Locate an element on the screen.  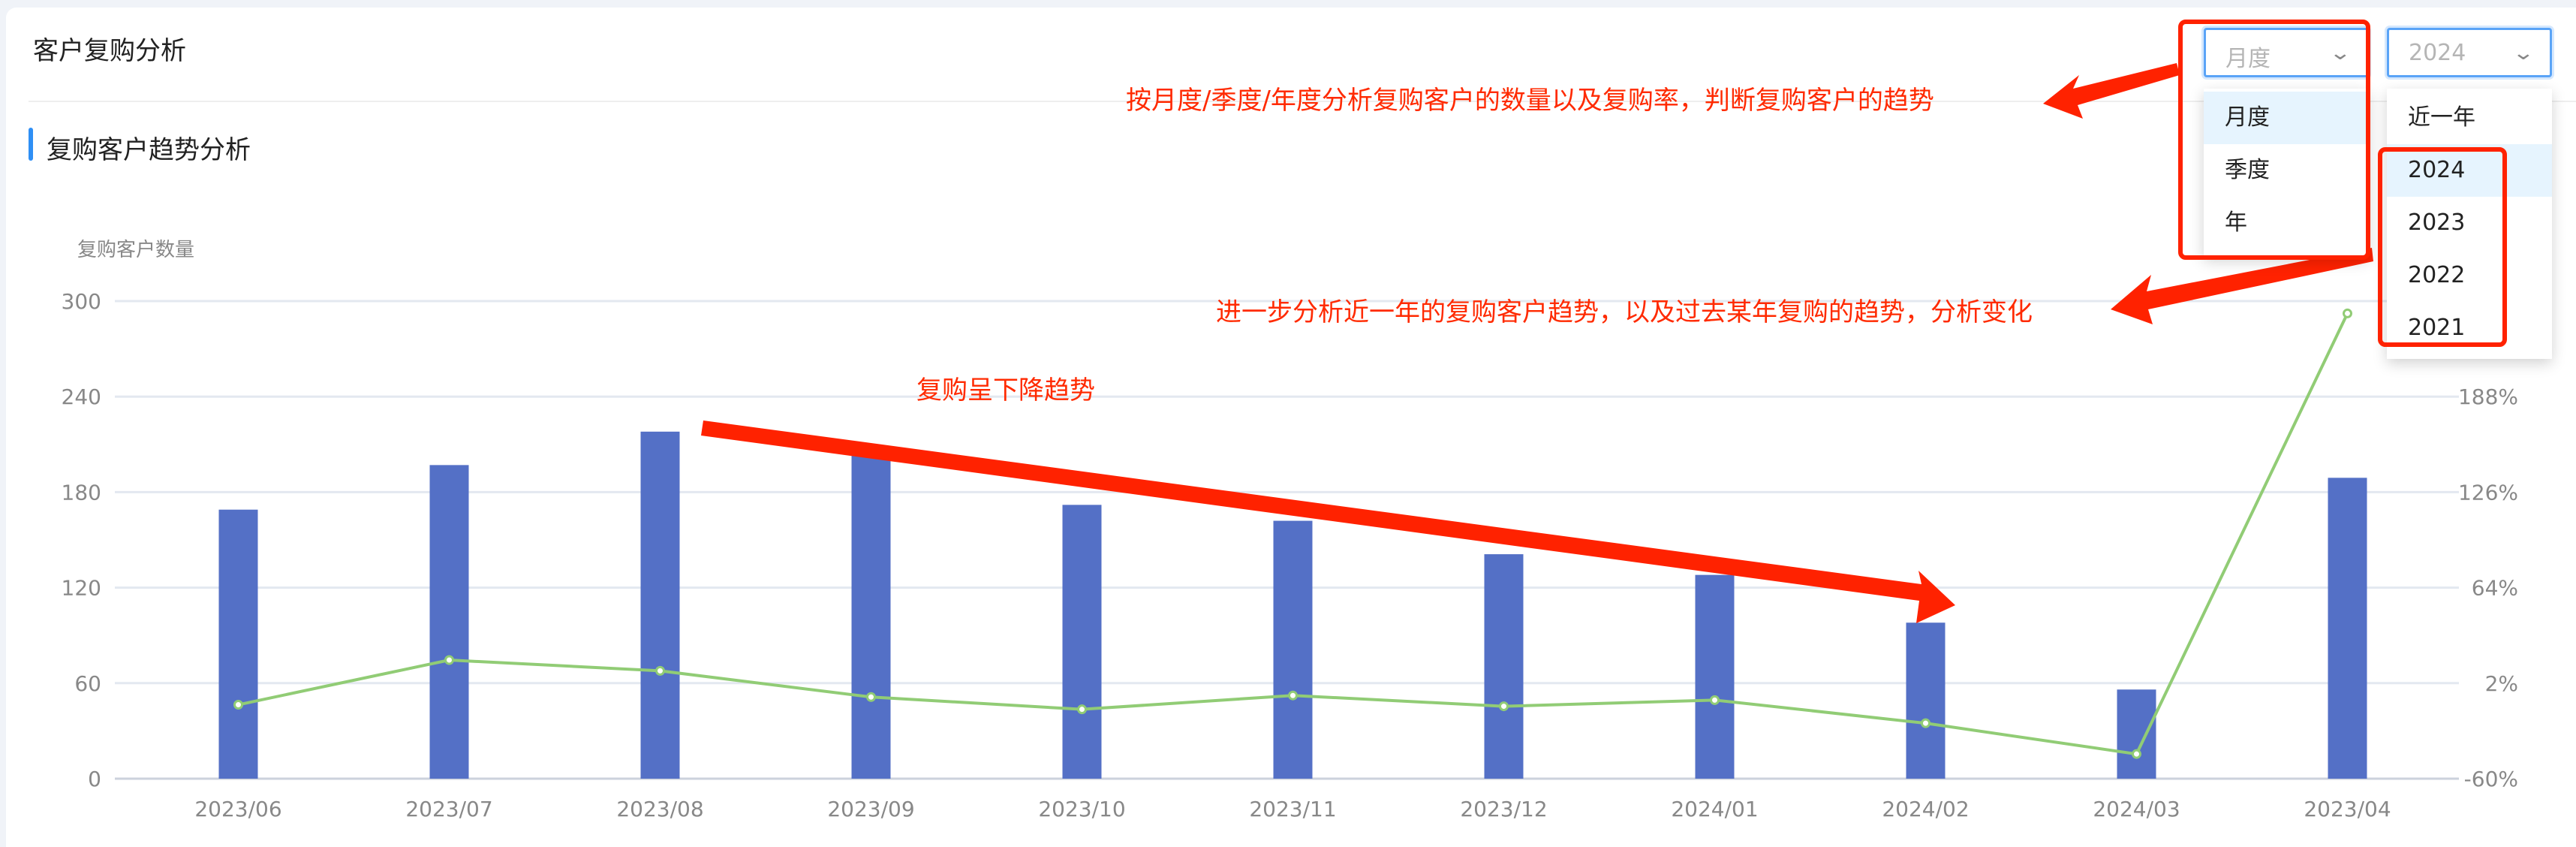
x-tick-label: 2024/01 is located at coordinates (1715, 809).